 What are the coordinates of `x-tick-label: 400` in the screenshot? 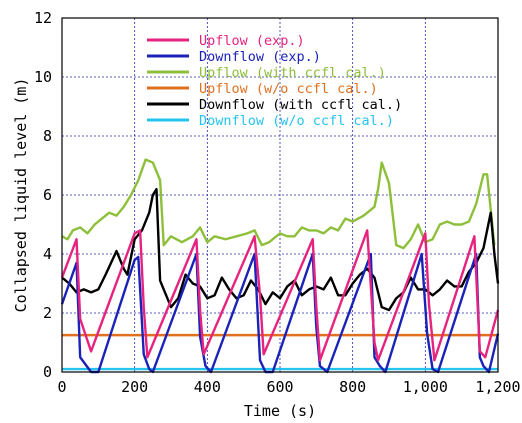 It's located at (207, 387).